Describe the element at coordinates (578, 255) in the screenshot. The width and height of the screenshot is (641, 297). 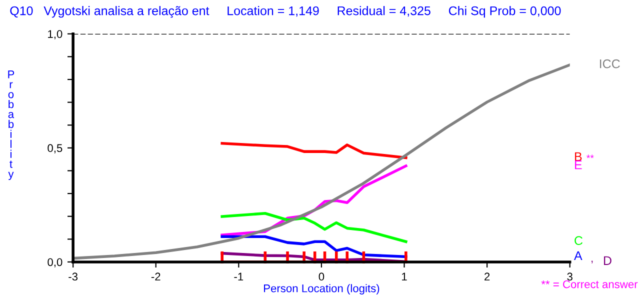
I see `text: A` at that location.